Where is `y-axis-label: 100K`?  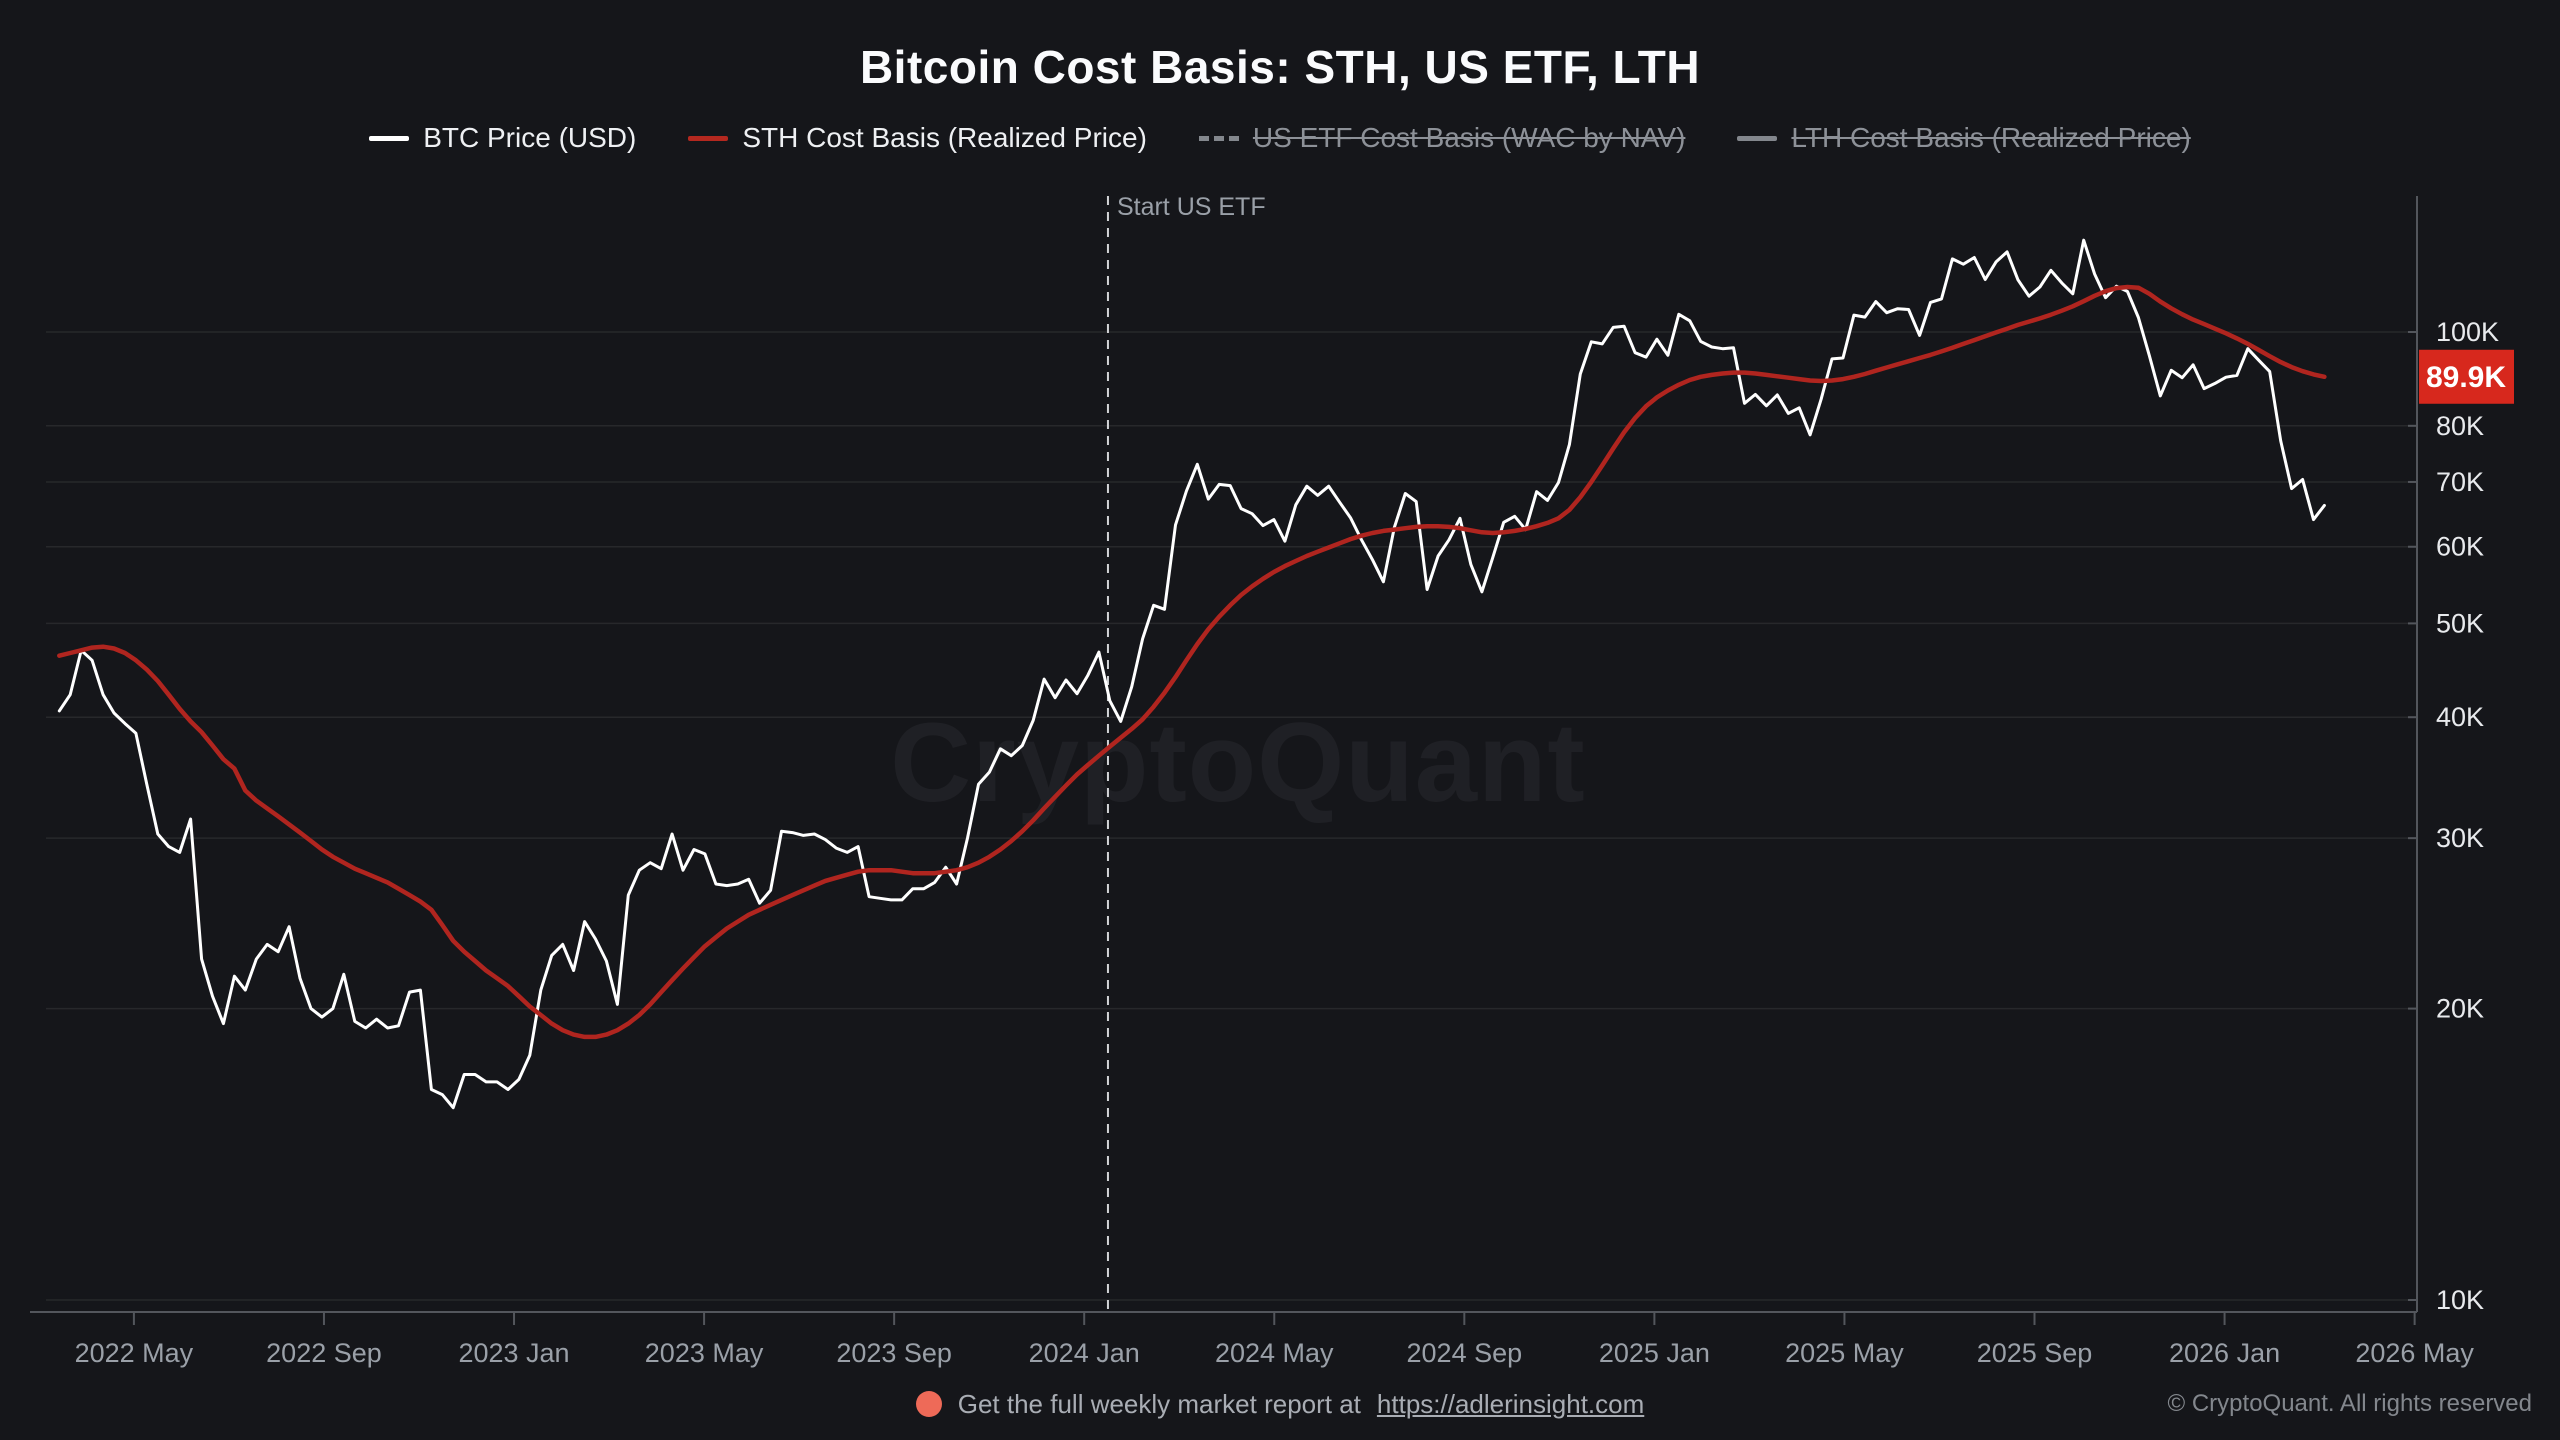 y-axis-label: 100K is located at coordinates (2467, 332).